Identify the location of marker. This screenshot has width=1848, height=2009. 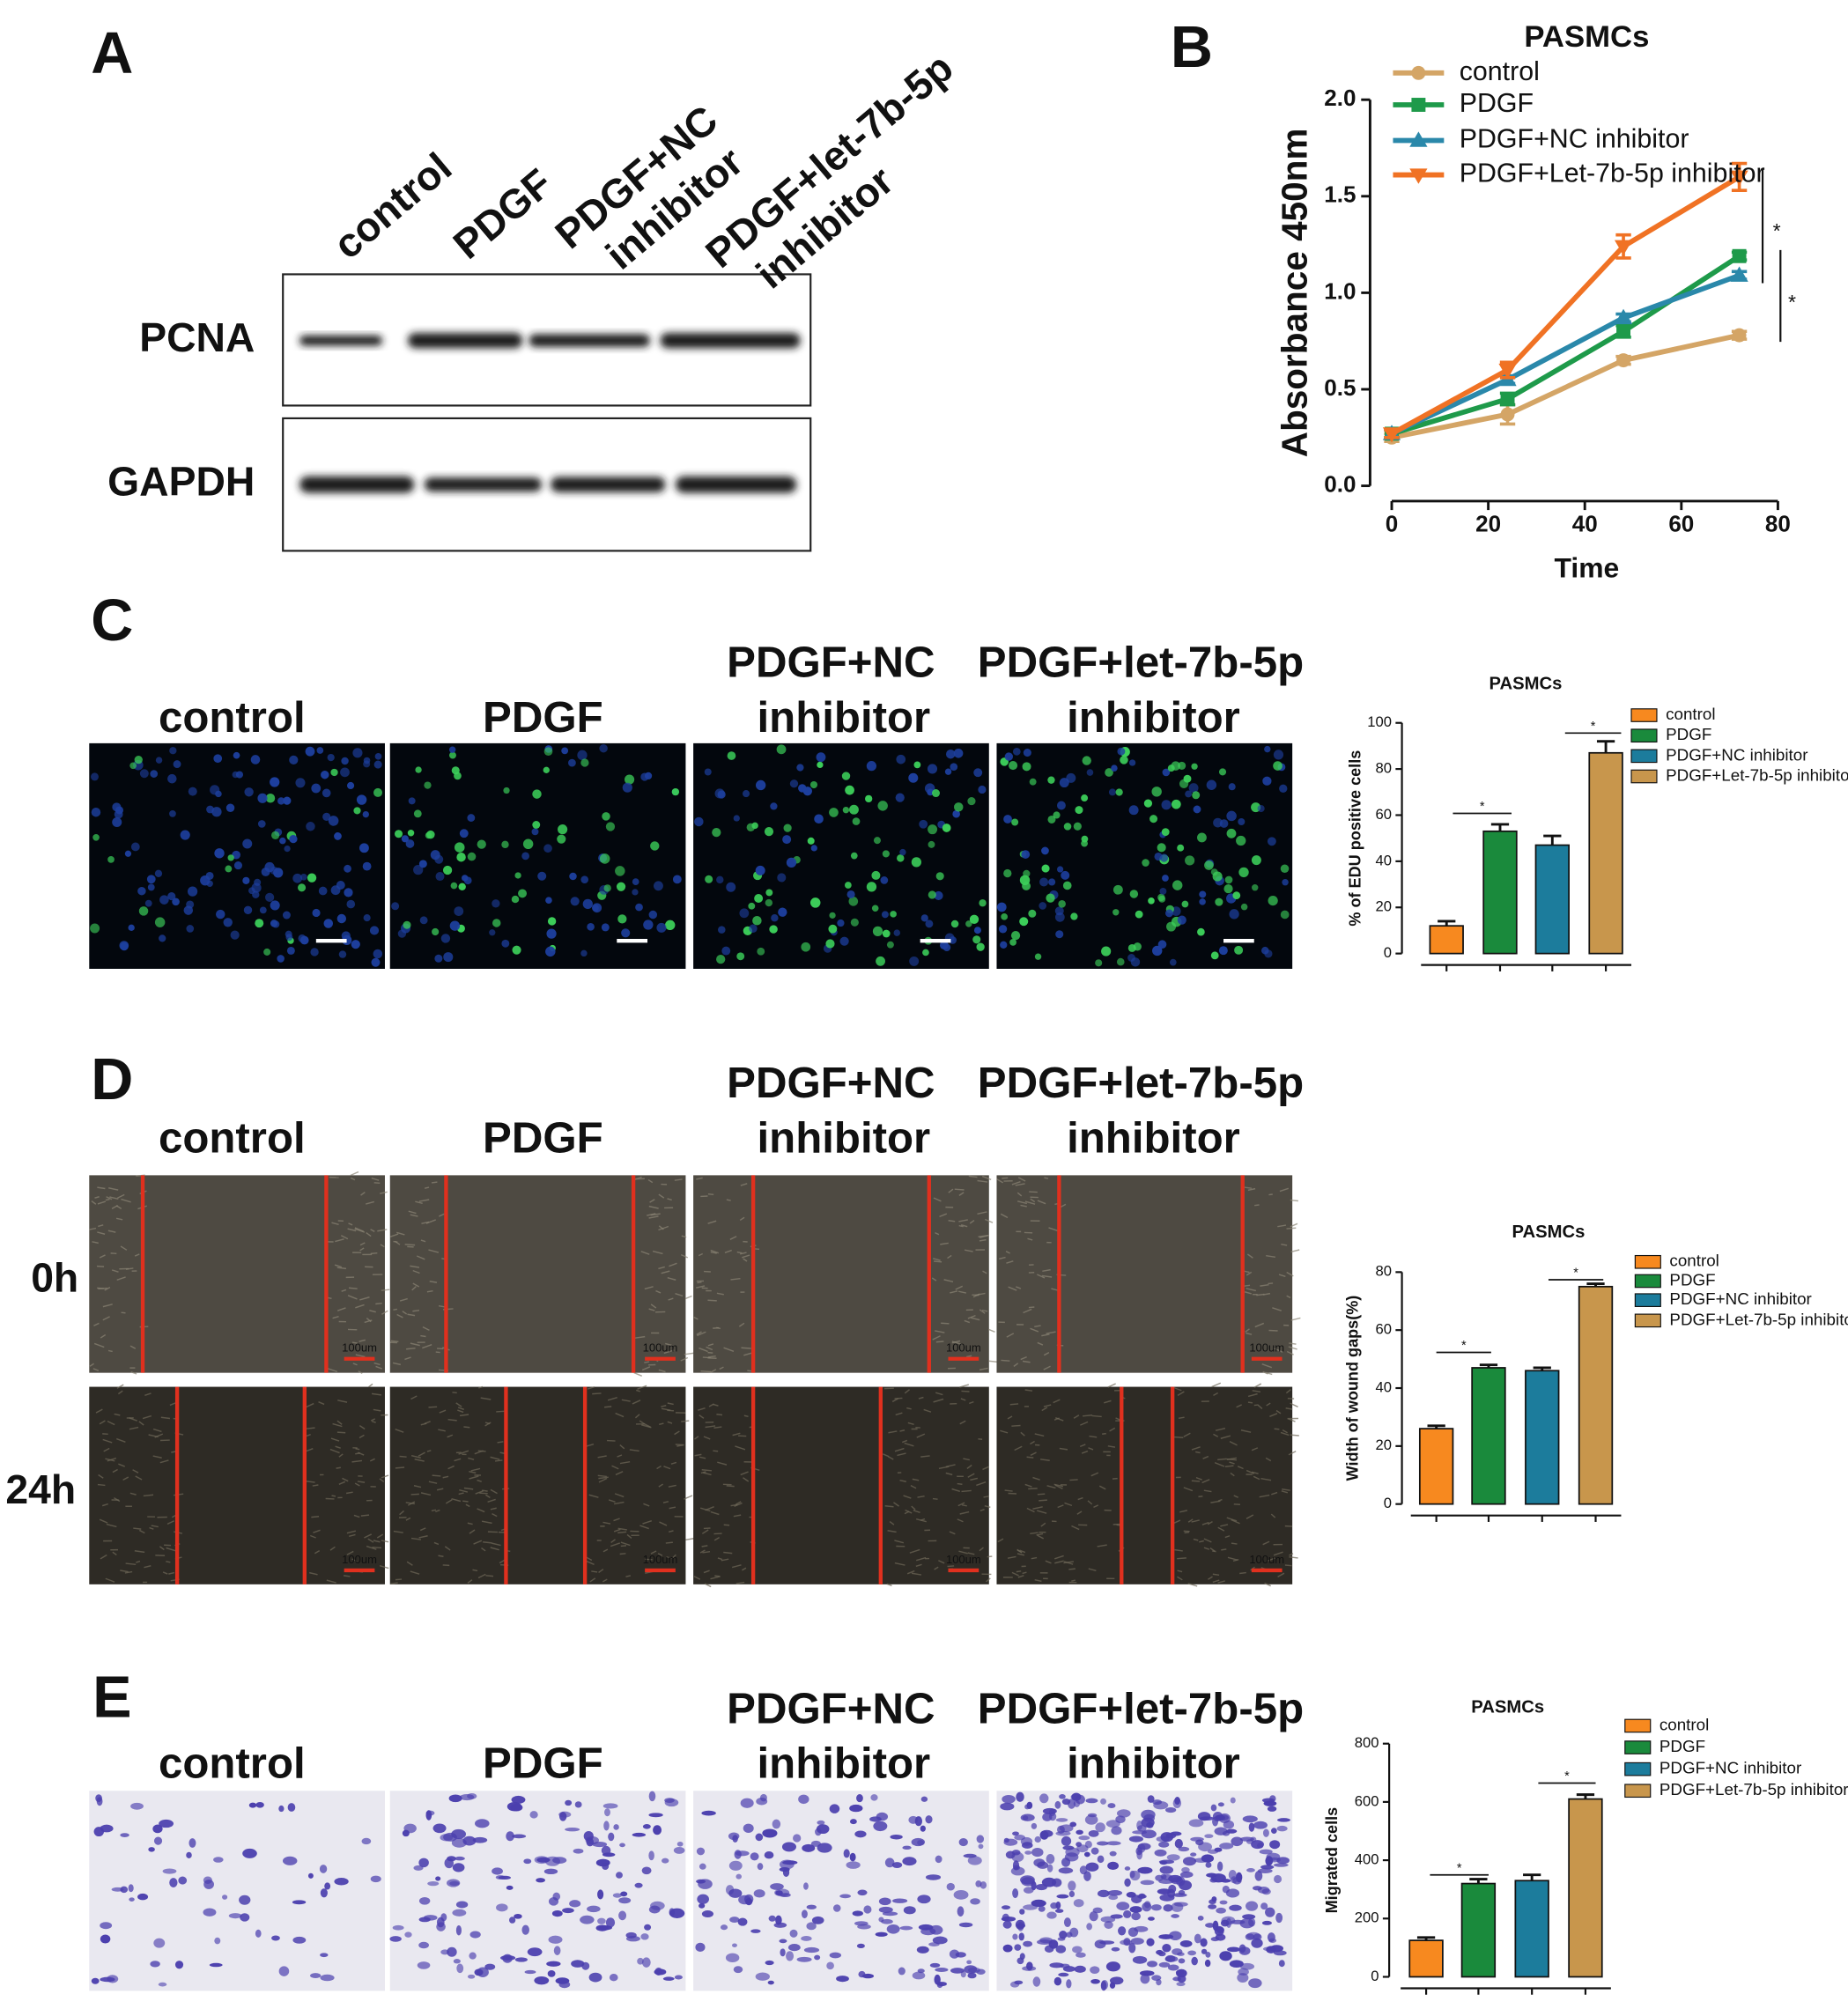
(1623, 247).